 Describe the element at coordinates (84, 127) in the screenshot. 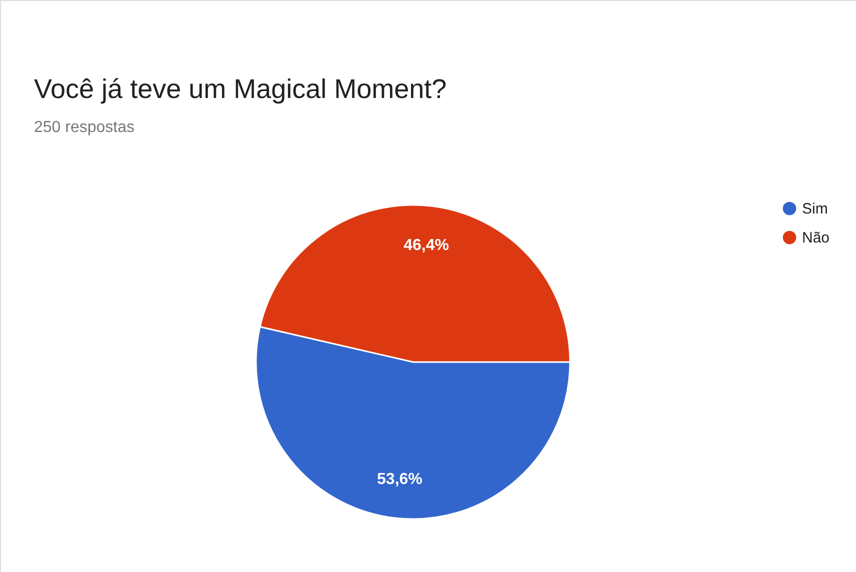

I see `text: 250 respostas` at that location.